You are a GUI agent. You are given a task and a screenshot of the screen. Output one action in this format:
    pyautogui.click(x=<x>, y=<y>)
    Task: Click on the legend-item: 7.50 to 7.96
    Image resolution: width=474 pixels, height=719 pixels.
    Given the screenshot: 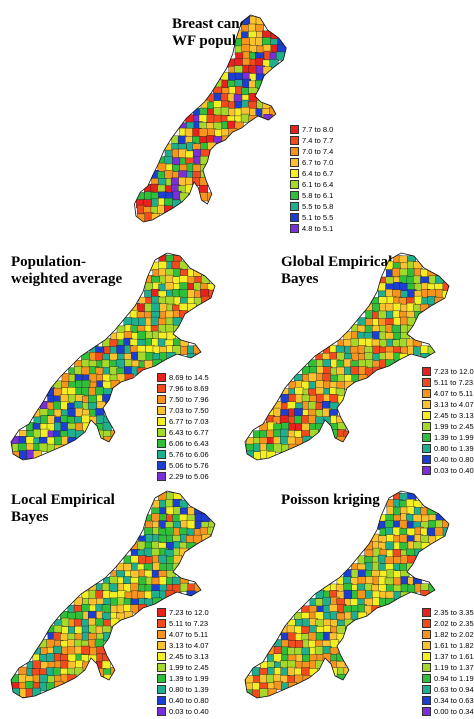 What is the action you would take?
    pyautogui.click(x=183, y=399)
    